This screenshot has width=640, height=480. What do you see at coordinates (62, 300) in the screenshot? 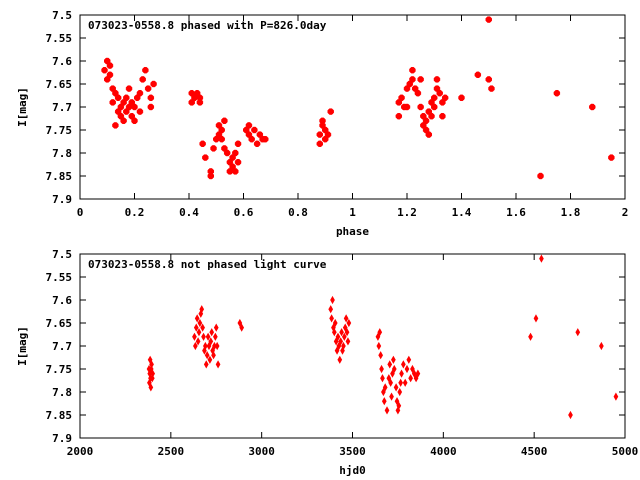
I see `panel-2-y-tick-label: 7.6` at bounding box center [62, 300].